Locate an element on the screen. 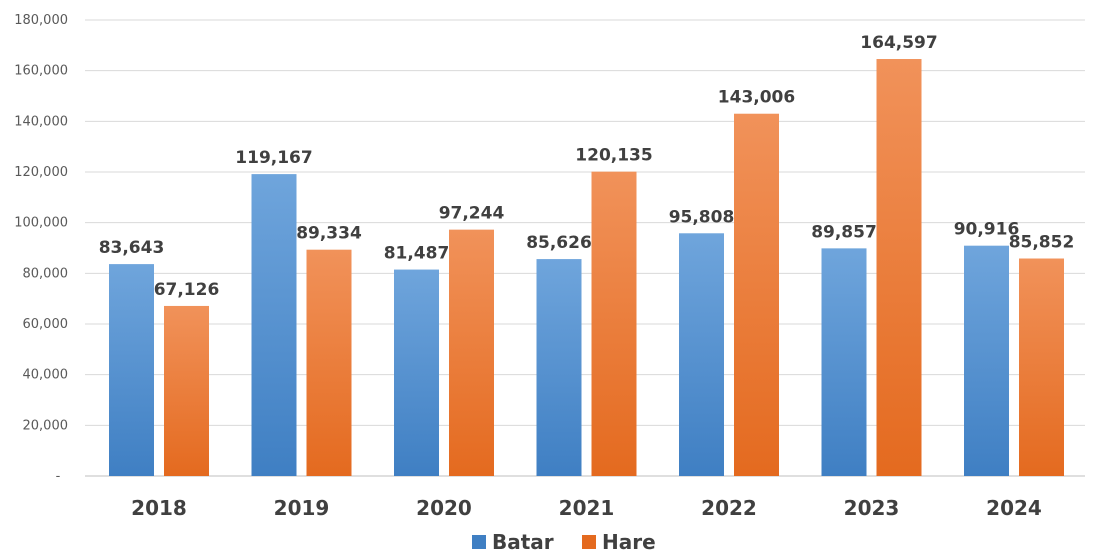 This screenshot has width=1100, height=553. y-tick-label: 120,000 is located at coordinates (41, 172).